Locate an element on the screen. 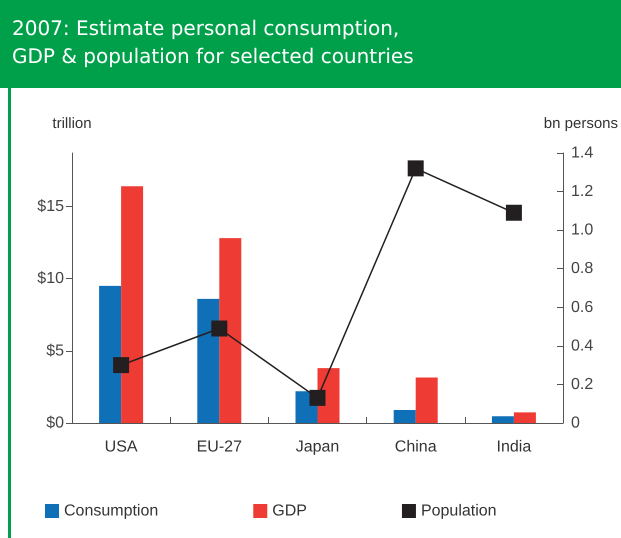 Image resolution: width=621 pixels, height=538 pixels. y2-axis-title: bn persons is located at coordinates (581, 123).